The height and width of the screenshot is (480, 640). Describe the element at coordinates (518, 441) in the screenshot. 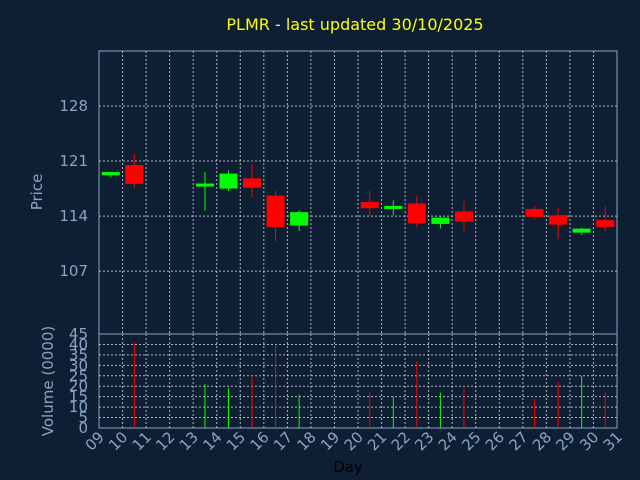

I see `day-tick-label: 27` at that location.